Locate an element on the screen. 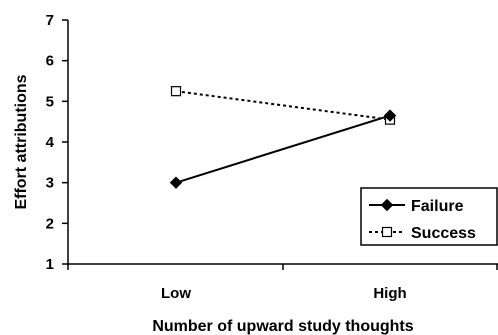 The width and height of the screenshot is (498, 335). y-tick-label: 4 is located at coordinates (50, 142).